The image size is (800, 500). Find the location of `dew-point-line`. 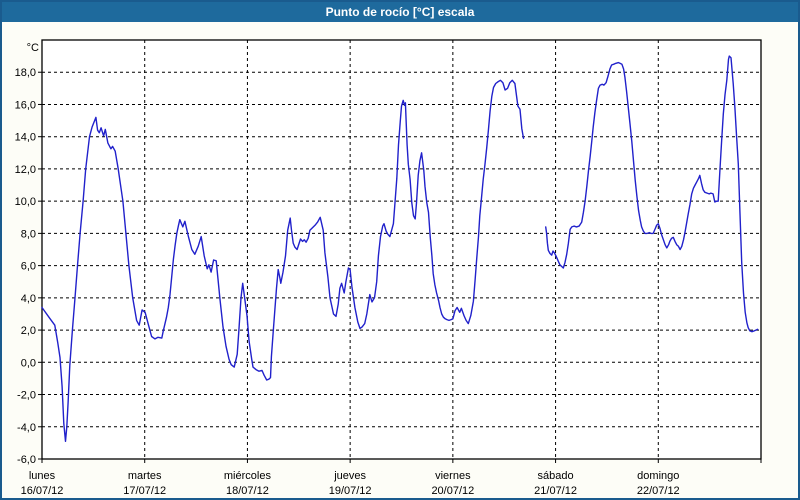

dew-point-line is located at coordinates (652, 194).